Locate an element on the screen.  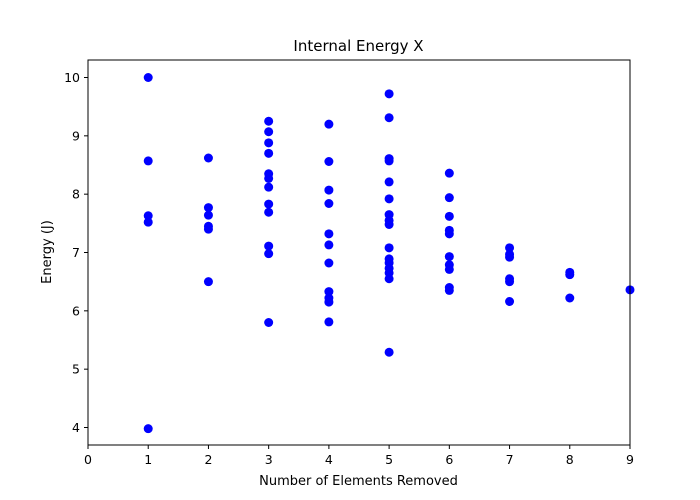
y-tick-label: 9 is located at coordinates (76, 135).